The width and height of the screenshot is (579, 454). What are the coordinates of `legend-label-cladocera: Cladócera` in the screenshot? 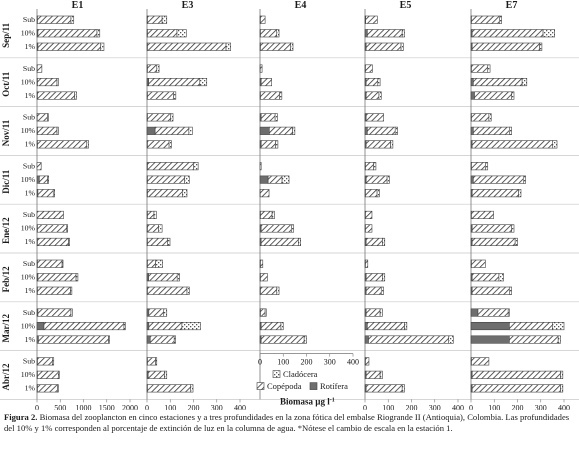 It's located at (300, 374).